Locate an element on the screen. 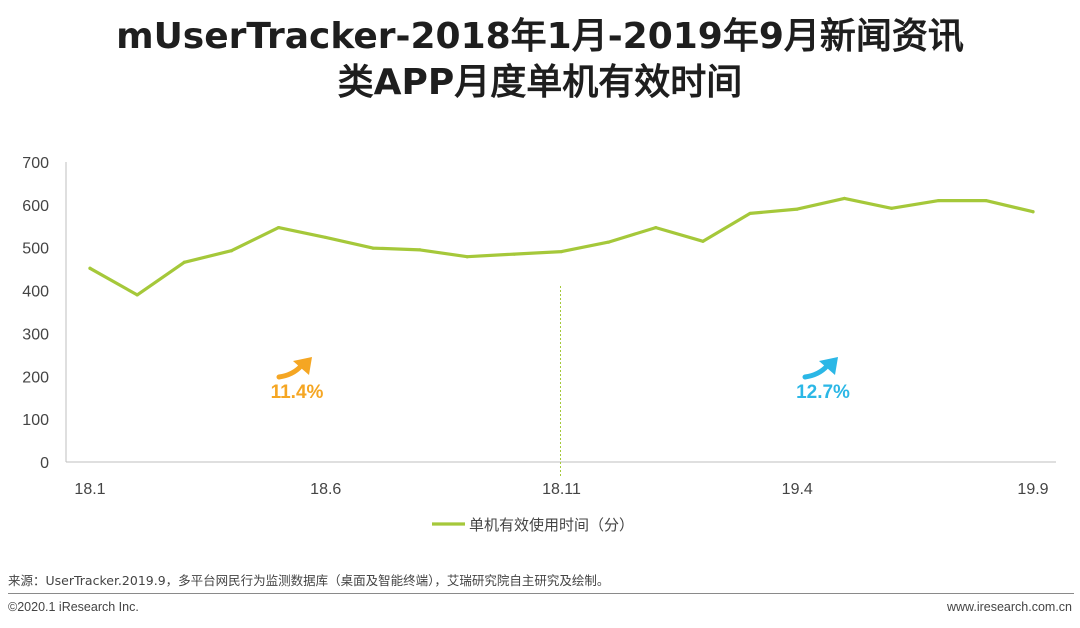  chart-title-line-2: 类APP月度单机有效时间 is located at coordinates (540, 82).